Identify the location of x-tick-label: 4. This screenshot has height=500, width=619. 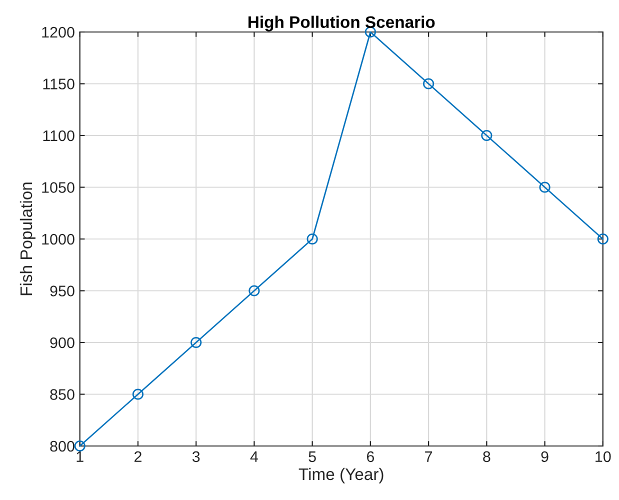
(254, 456).